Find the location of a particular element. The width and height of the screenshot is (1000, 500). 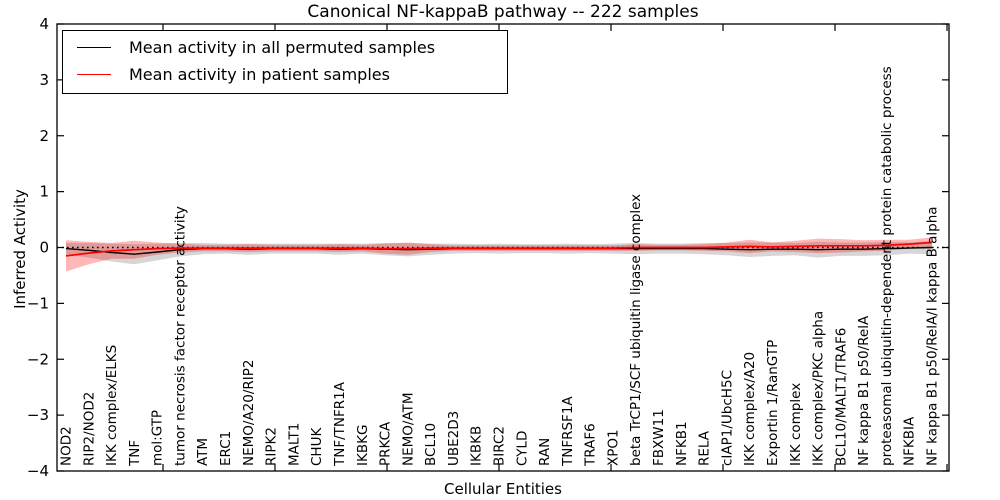

x-tick-label: BCL10/MALT1/TRAF6 is located at coordinates (841, 397).